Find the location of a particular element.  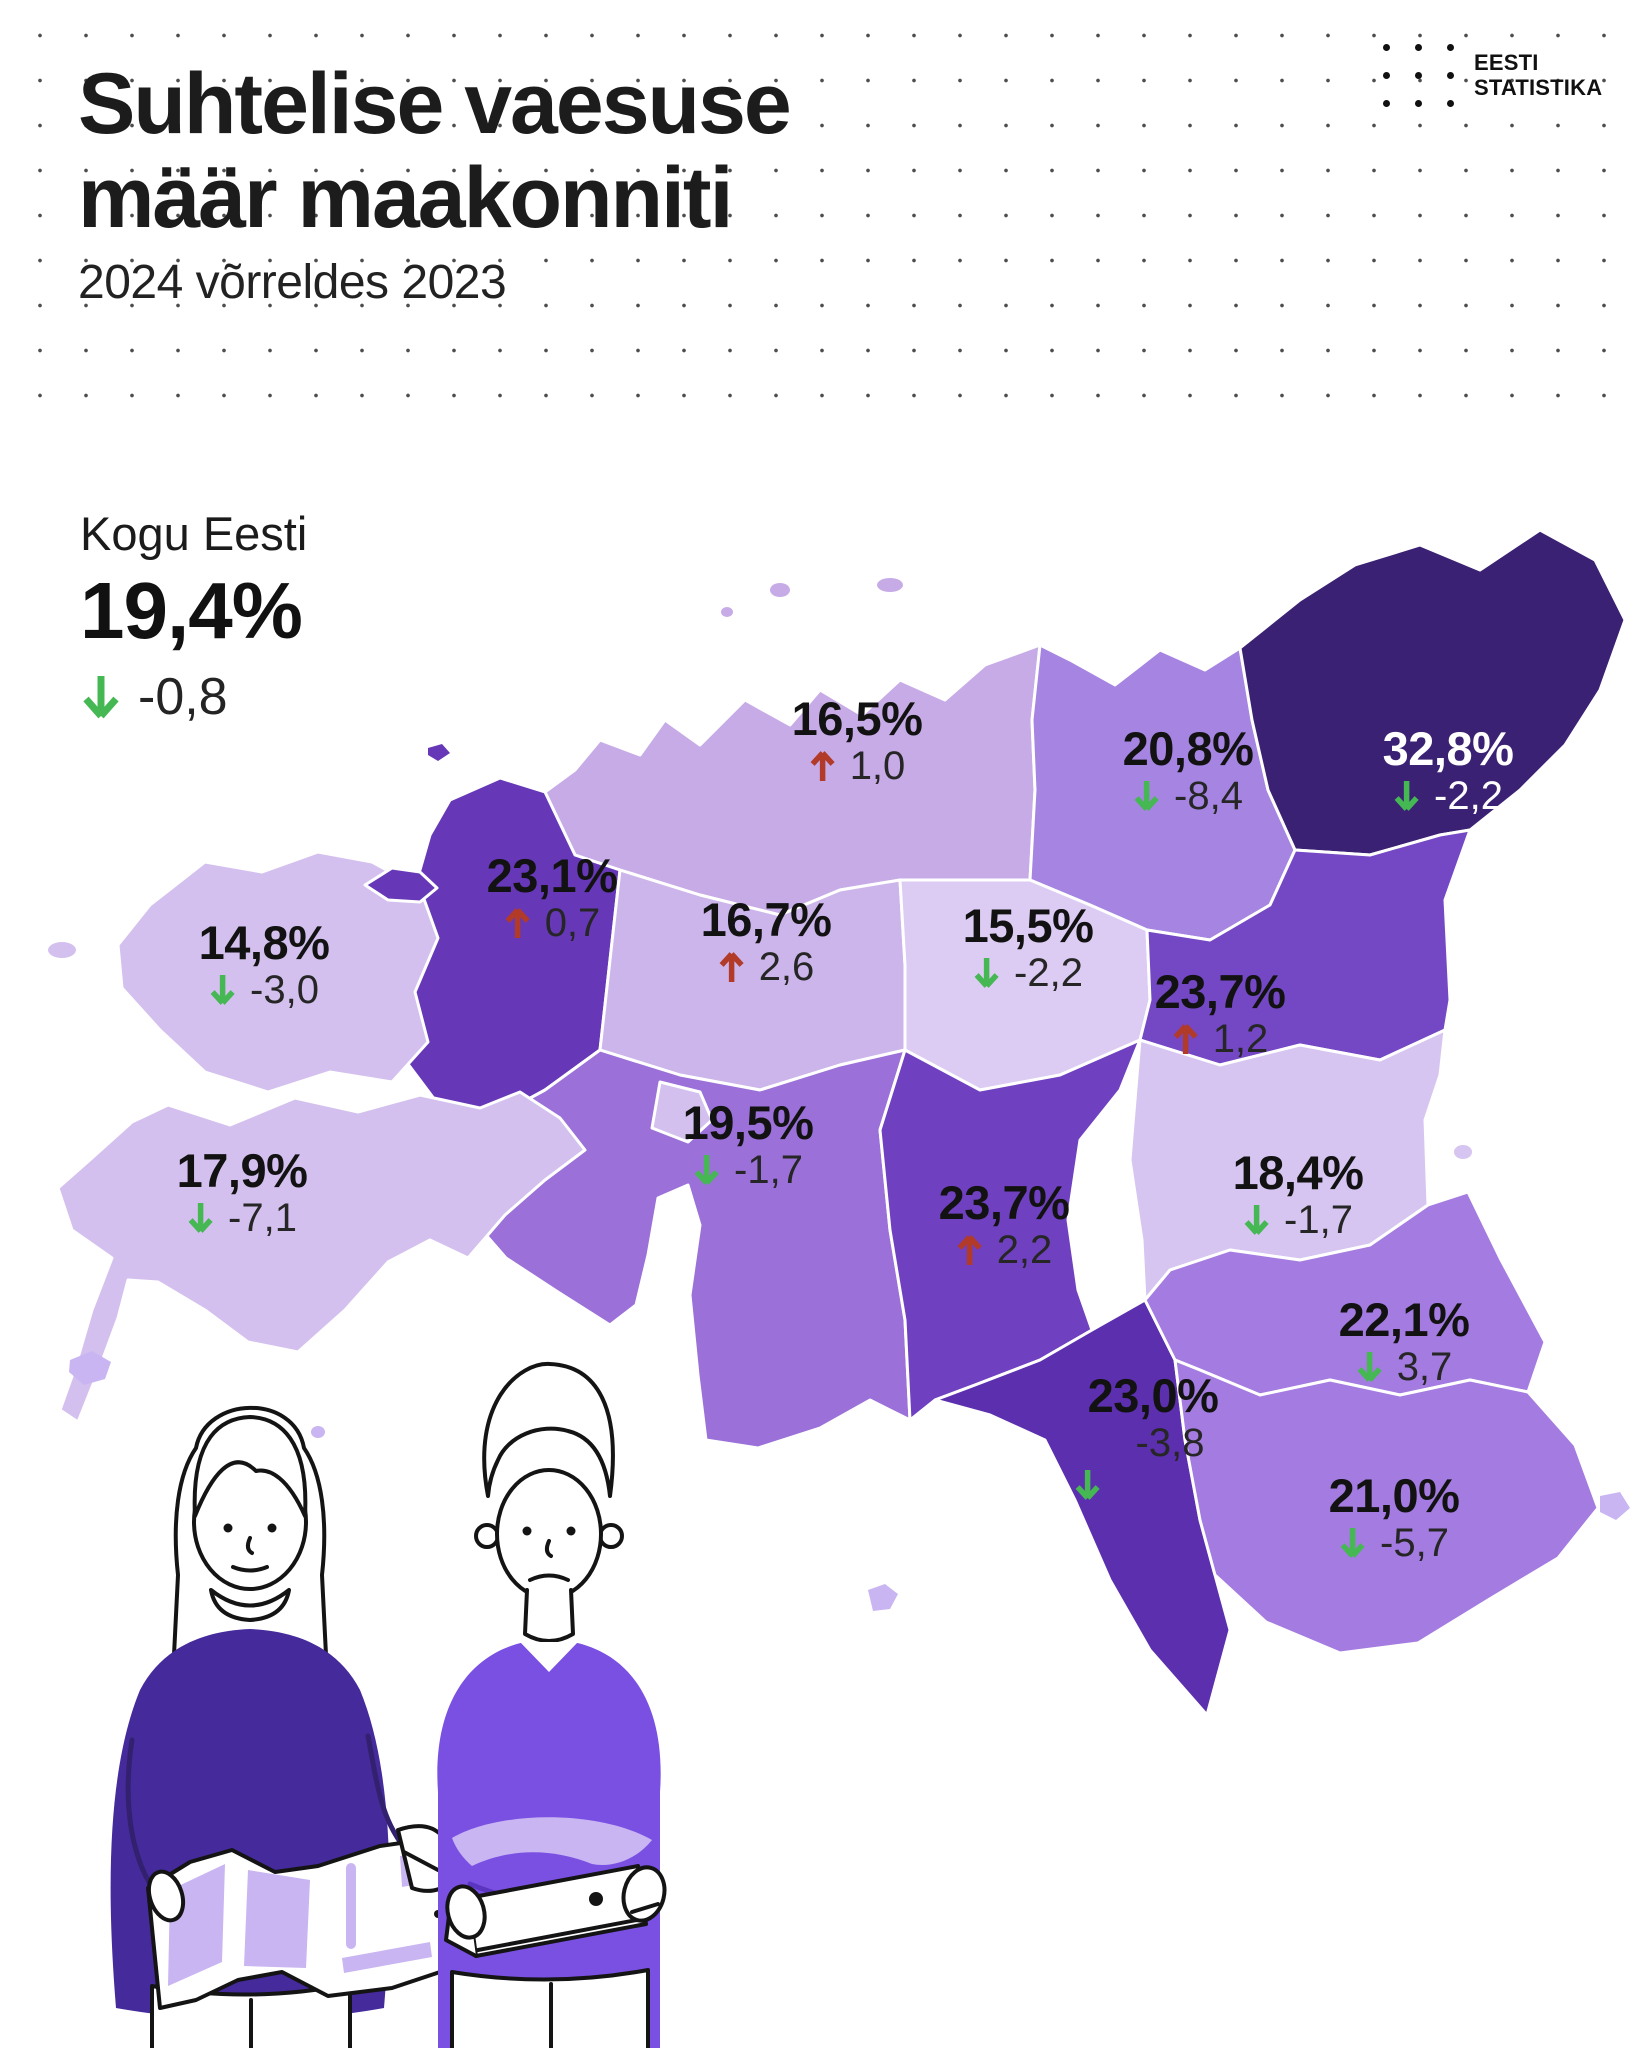

region-value: 17,9% is located at coordinates (242, 1170).